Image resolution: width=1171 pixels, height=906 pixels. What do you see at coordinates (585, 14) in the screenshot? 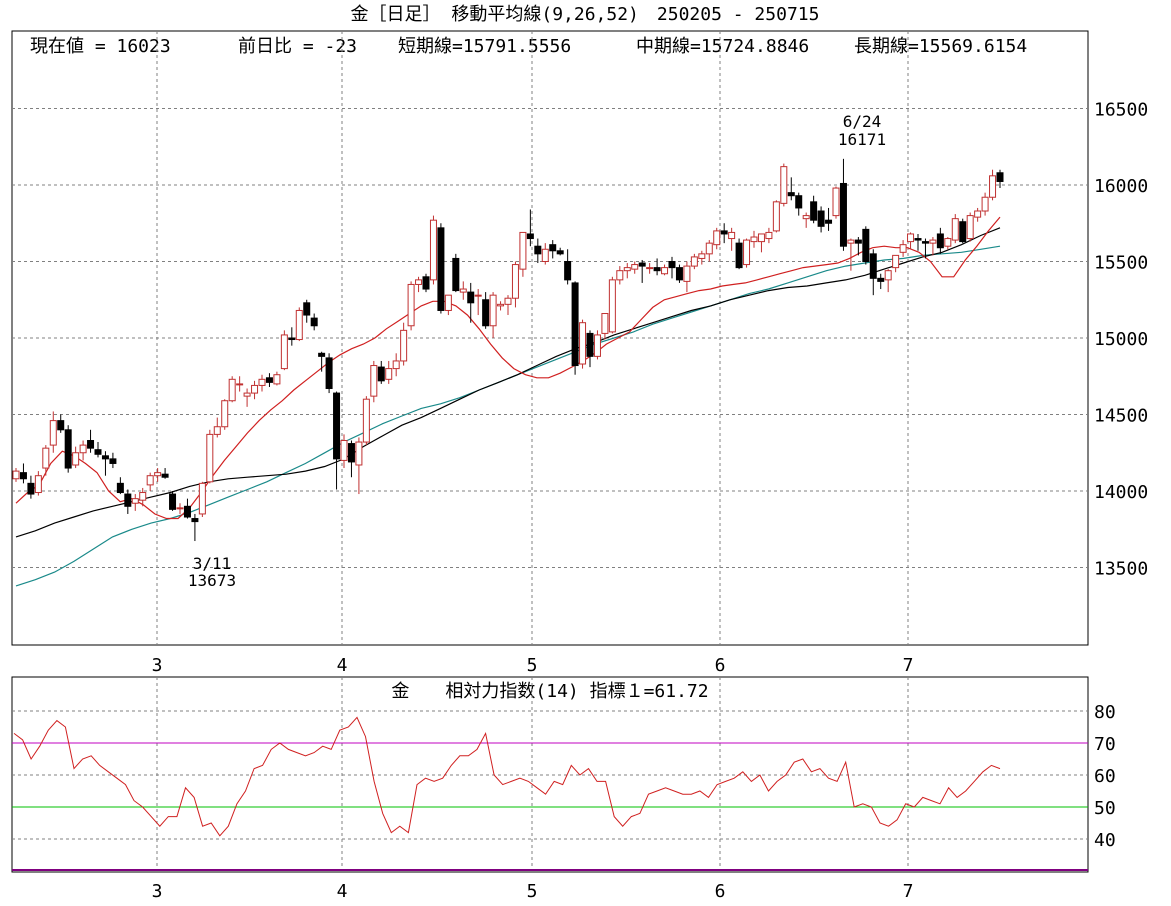
I see `price-chart-title: 金［日足］ 移動平均線(9,26,52) 250205 - 250715` at bounding box center [585, 14].